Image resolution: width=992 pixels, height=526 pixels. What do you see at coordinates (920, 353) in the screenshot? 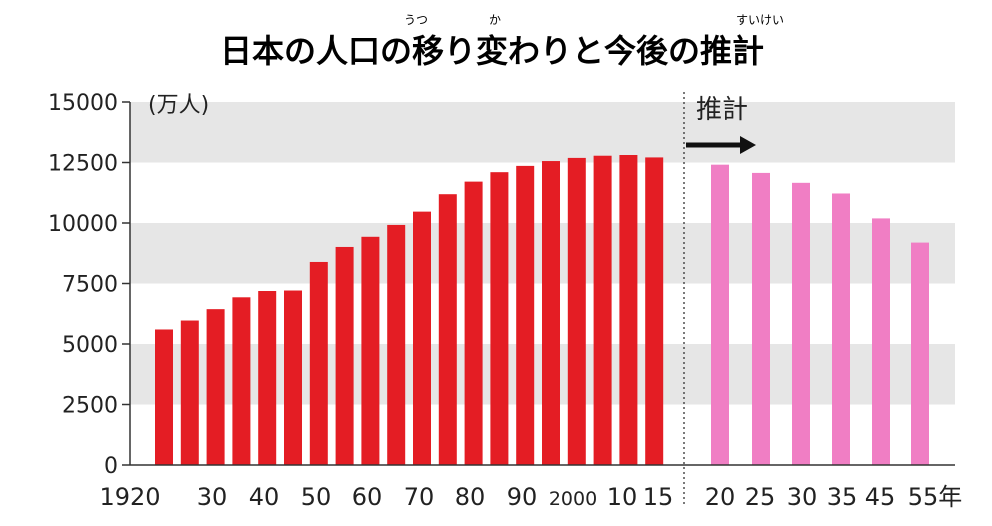
I see `bar-projection-2055` at bounding box center [920, 353].